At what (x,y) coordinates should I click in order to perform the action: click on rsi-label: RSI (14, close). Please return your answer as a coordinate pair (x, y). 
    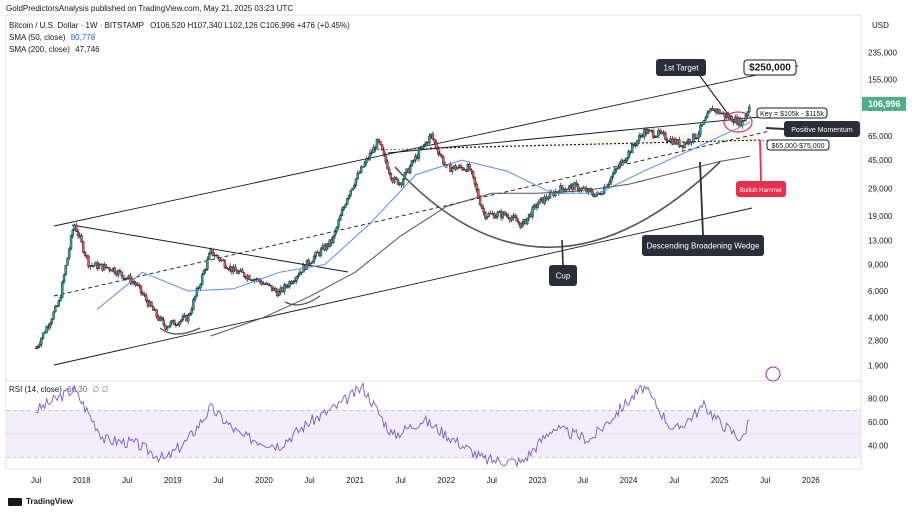
    Looking at the image, I should click on (35, 389).